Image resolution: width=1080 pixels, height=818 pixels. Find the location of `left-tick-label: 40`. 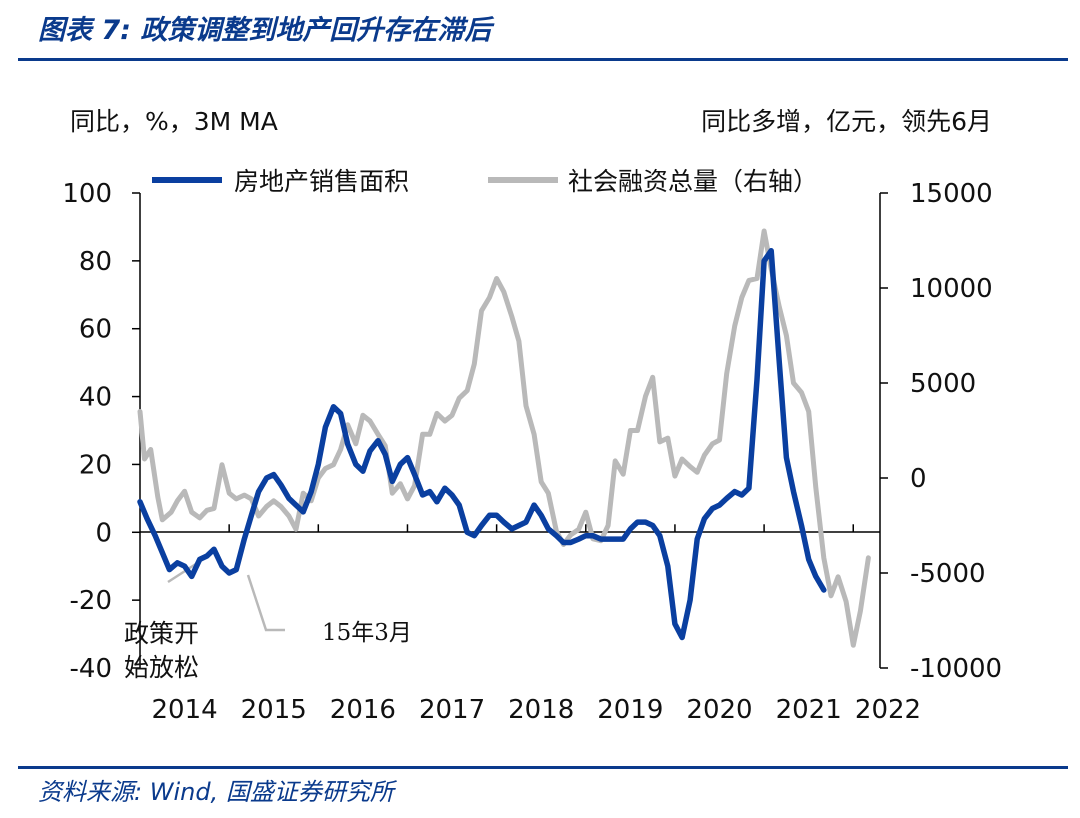

left-tick-label: 40 is located at coordinates (95, 398).